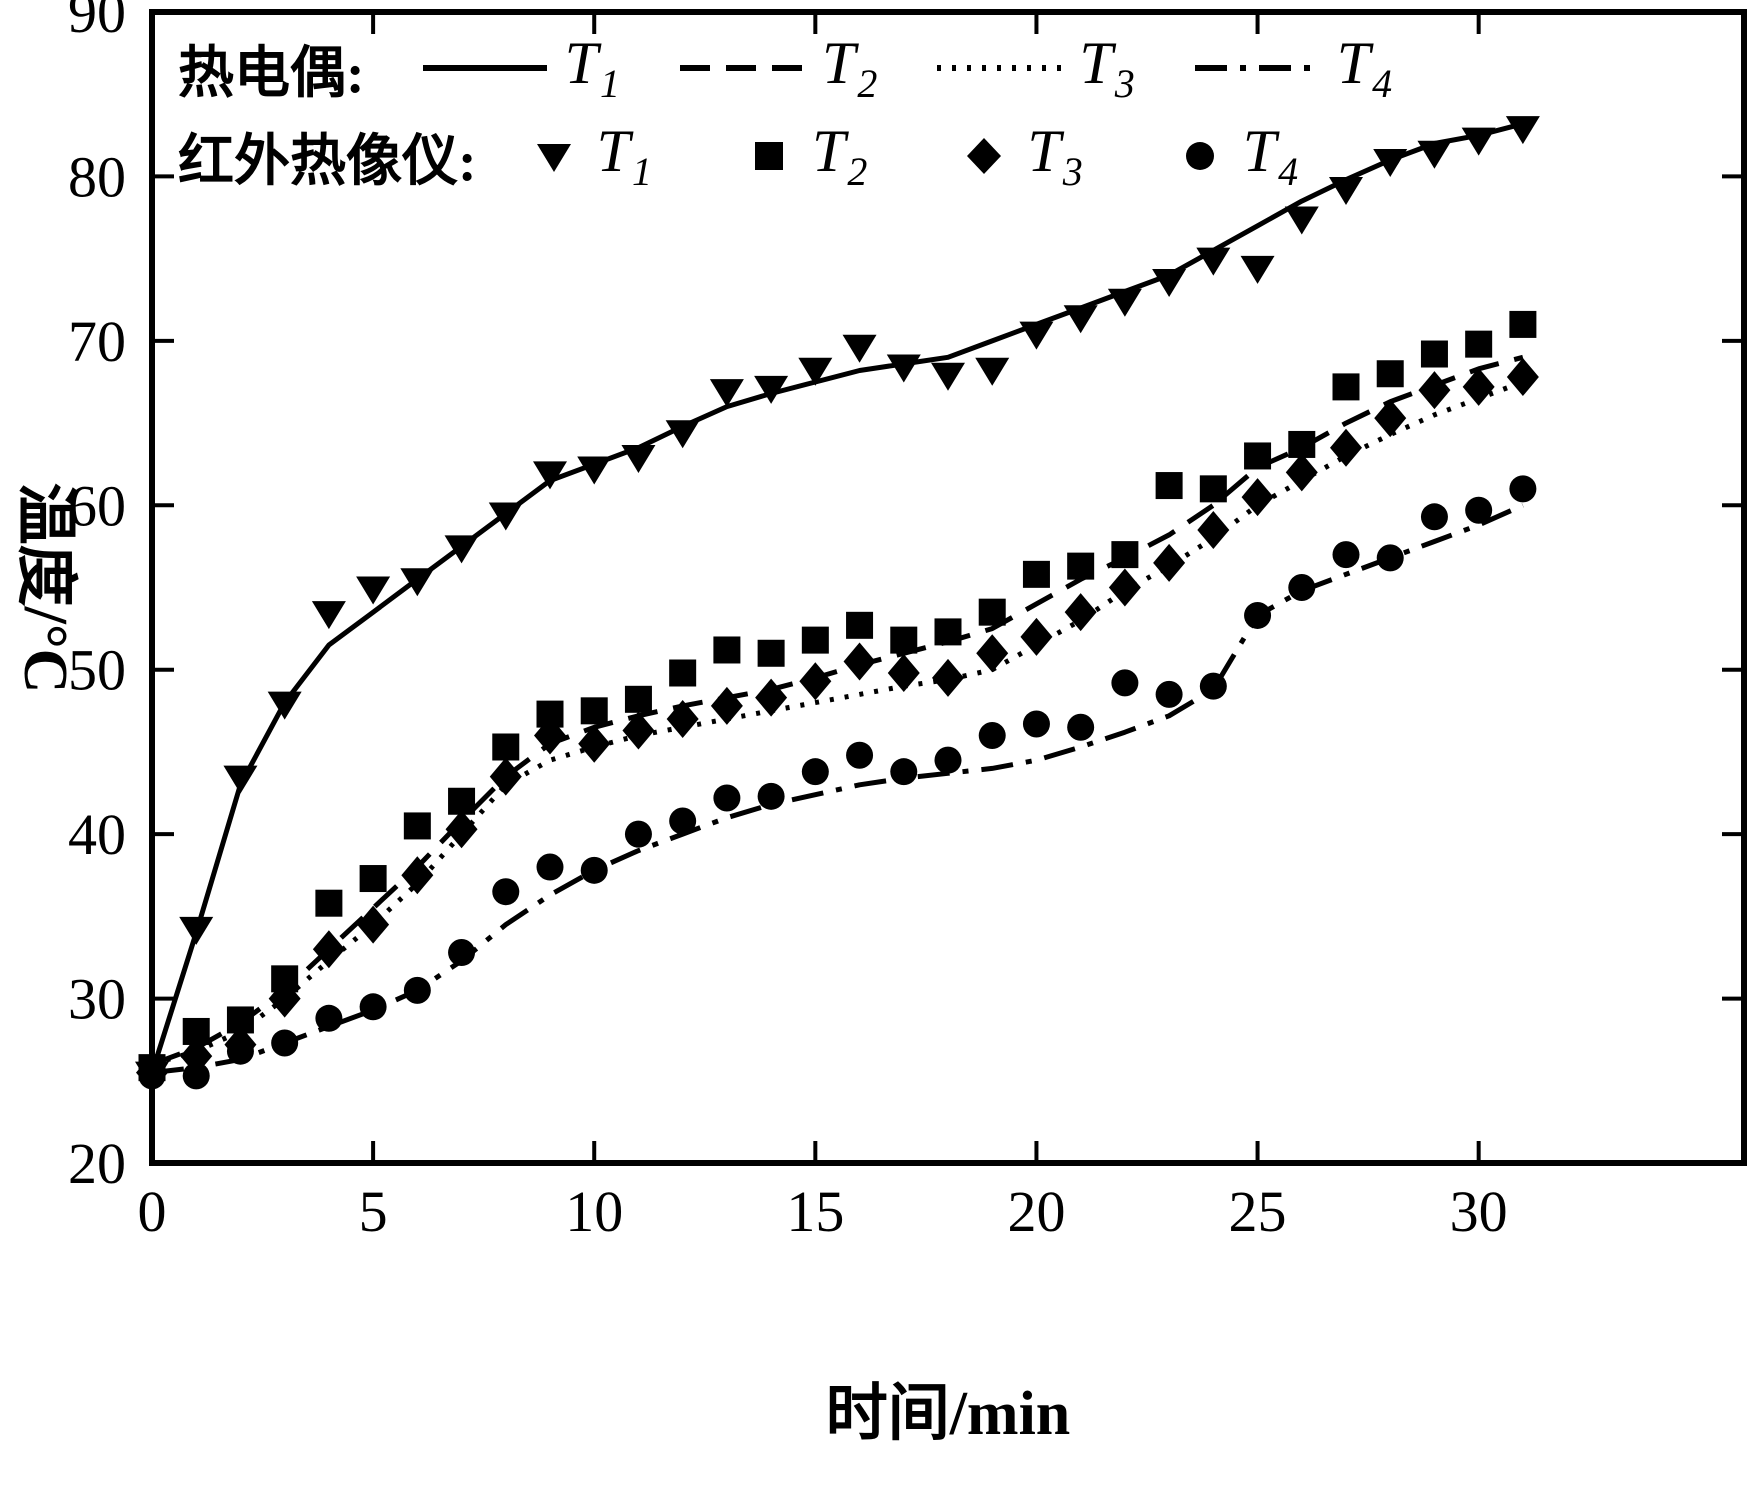  What do you see at coordinates (1023, 156) in the screenshot?
I see `legend-item-marker-t3: T3` at bounding box center [1023, 156].